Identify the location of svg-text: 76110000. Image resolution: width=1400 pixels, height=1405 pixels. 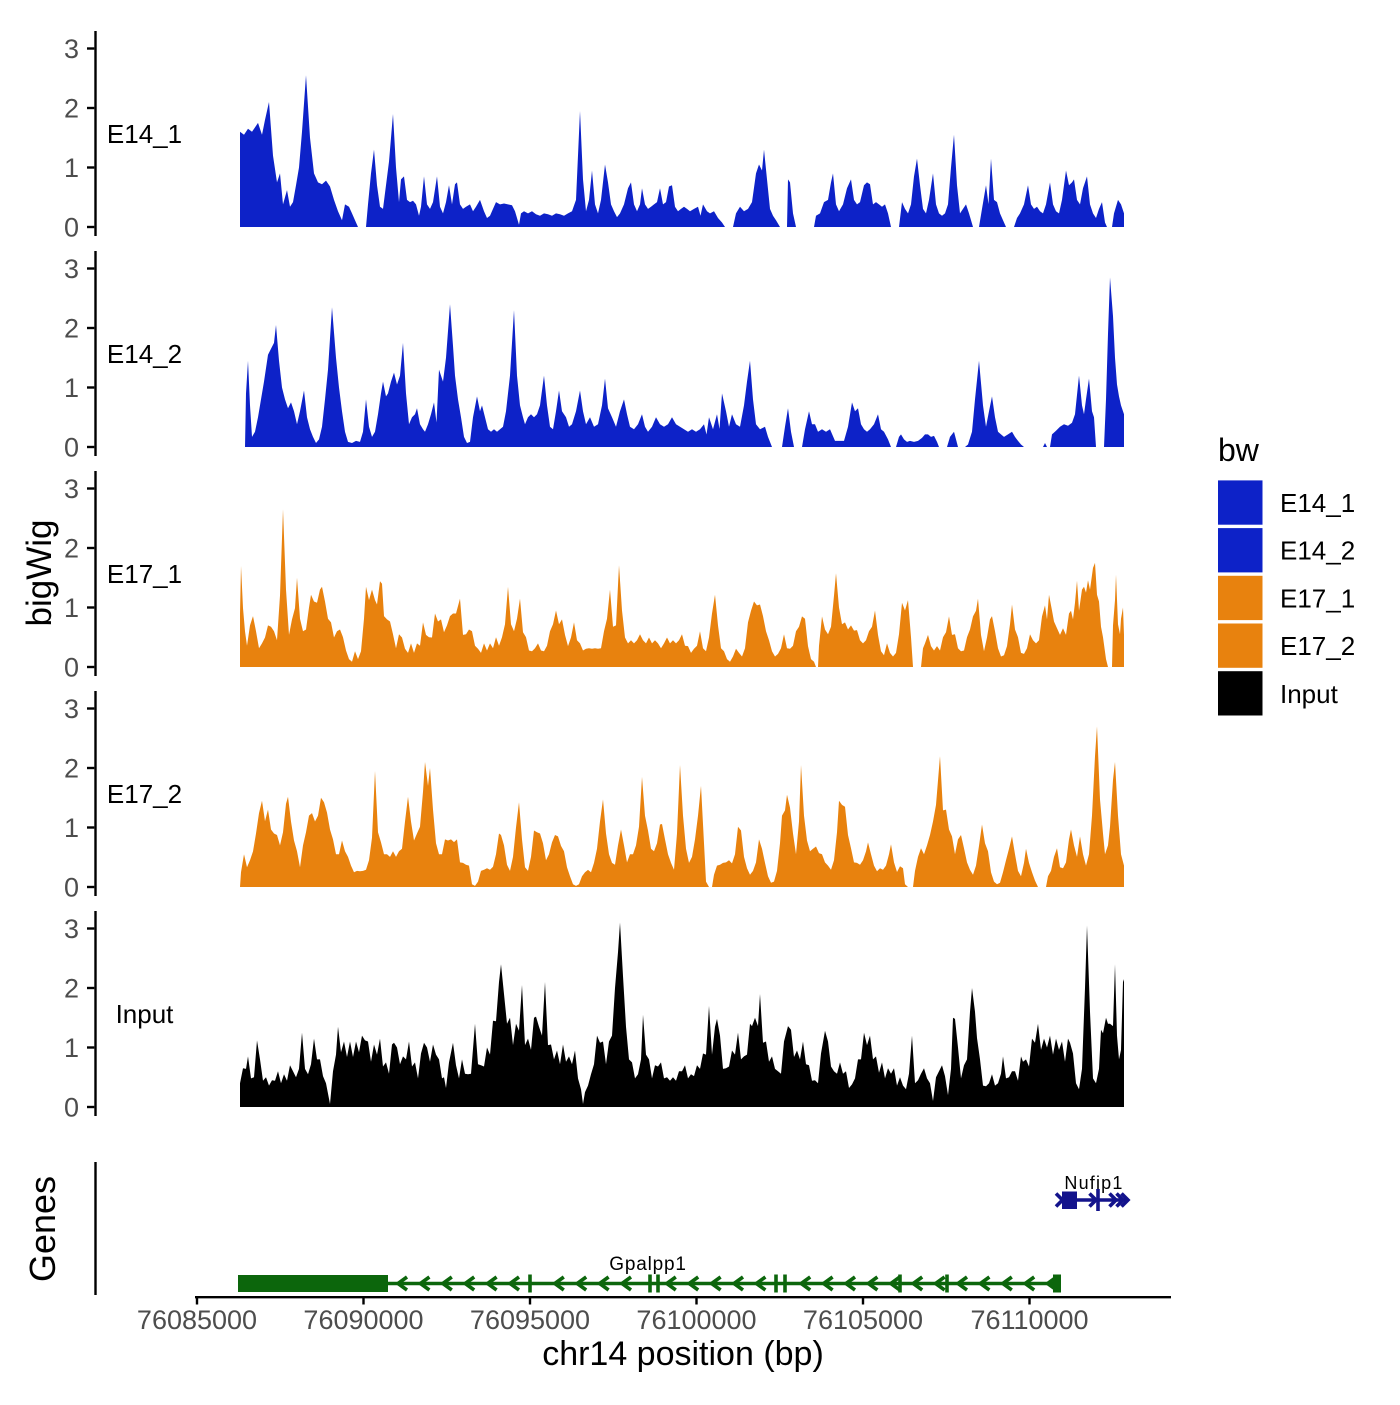
(1029, 1320).